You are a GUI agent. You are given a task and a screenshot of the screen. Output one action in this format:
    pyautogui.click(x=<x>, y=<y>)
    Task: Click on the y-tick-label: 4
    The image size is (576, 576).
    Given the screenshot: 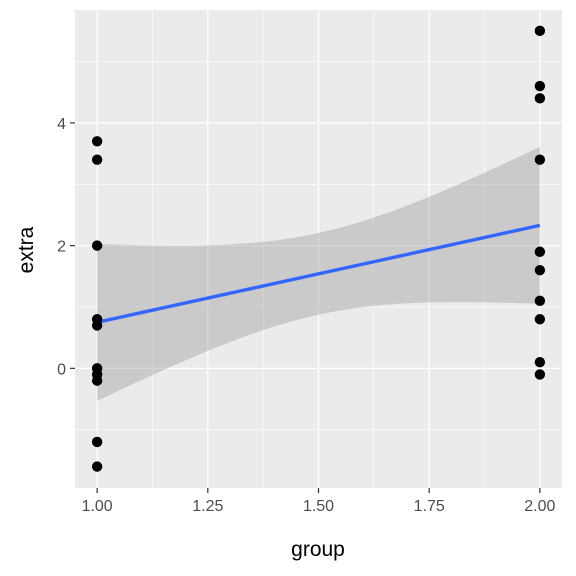 What is the action you would take?
    pyautogui.click(x=61, y=124)
    